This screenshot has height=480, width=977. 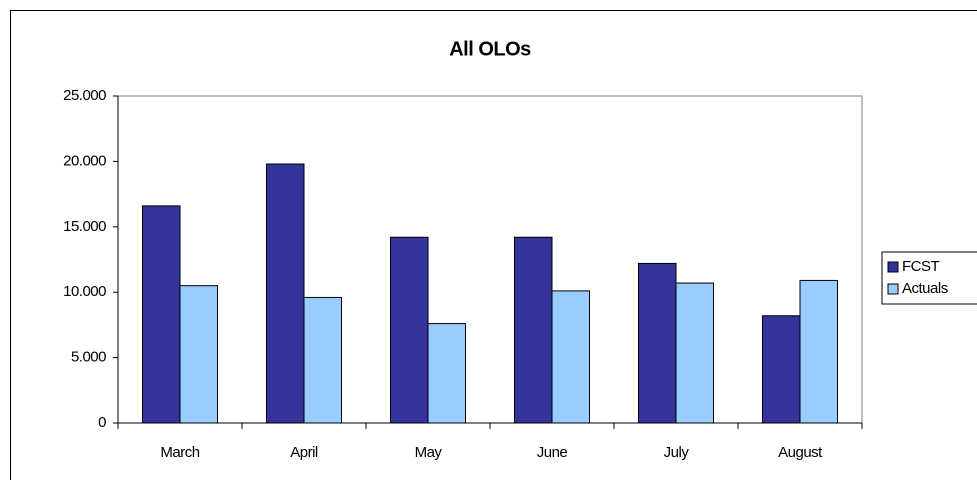 I want to click on y-tick-label: 25.000, so click(x=84, y=95).